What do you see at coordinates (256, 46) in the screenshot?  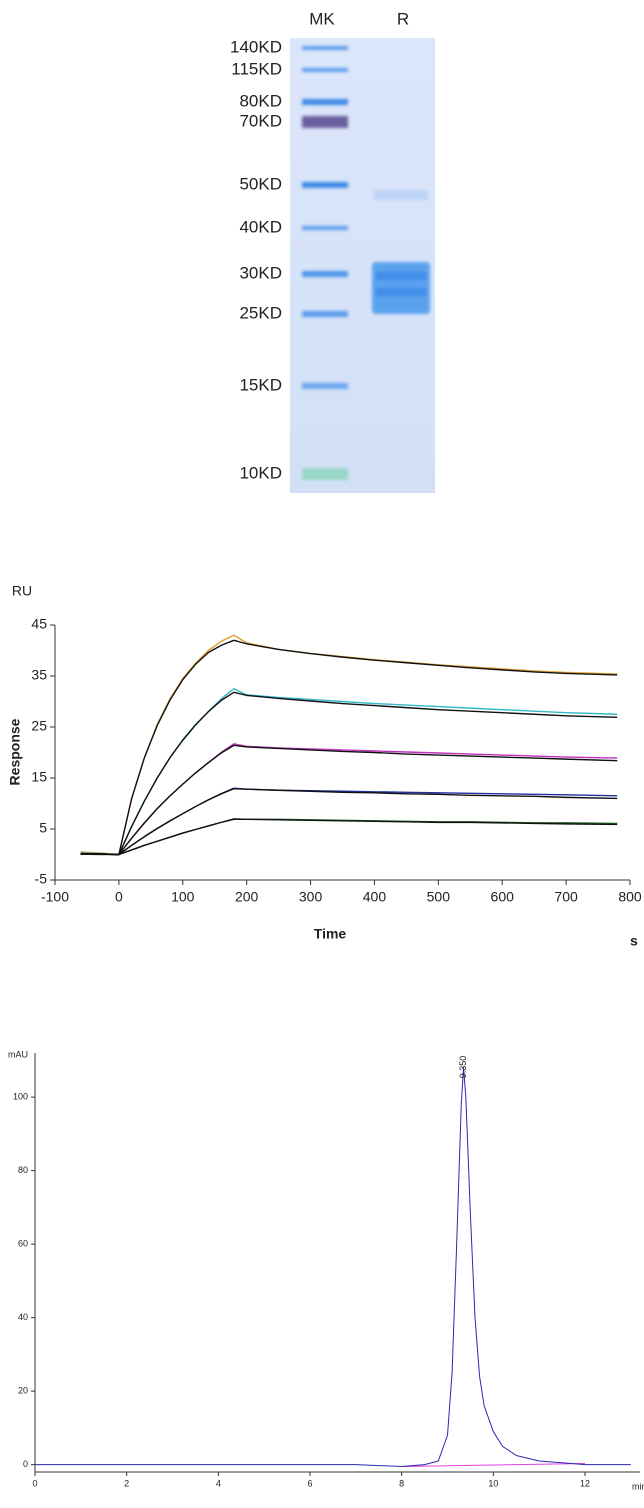 I see `marker-label: 140KD` at bounding box center [256, 46].